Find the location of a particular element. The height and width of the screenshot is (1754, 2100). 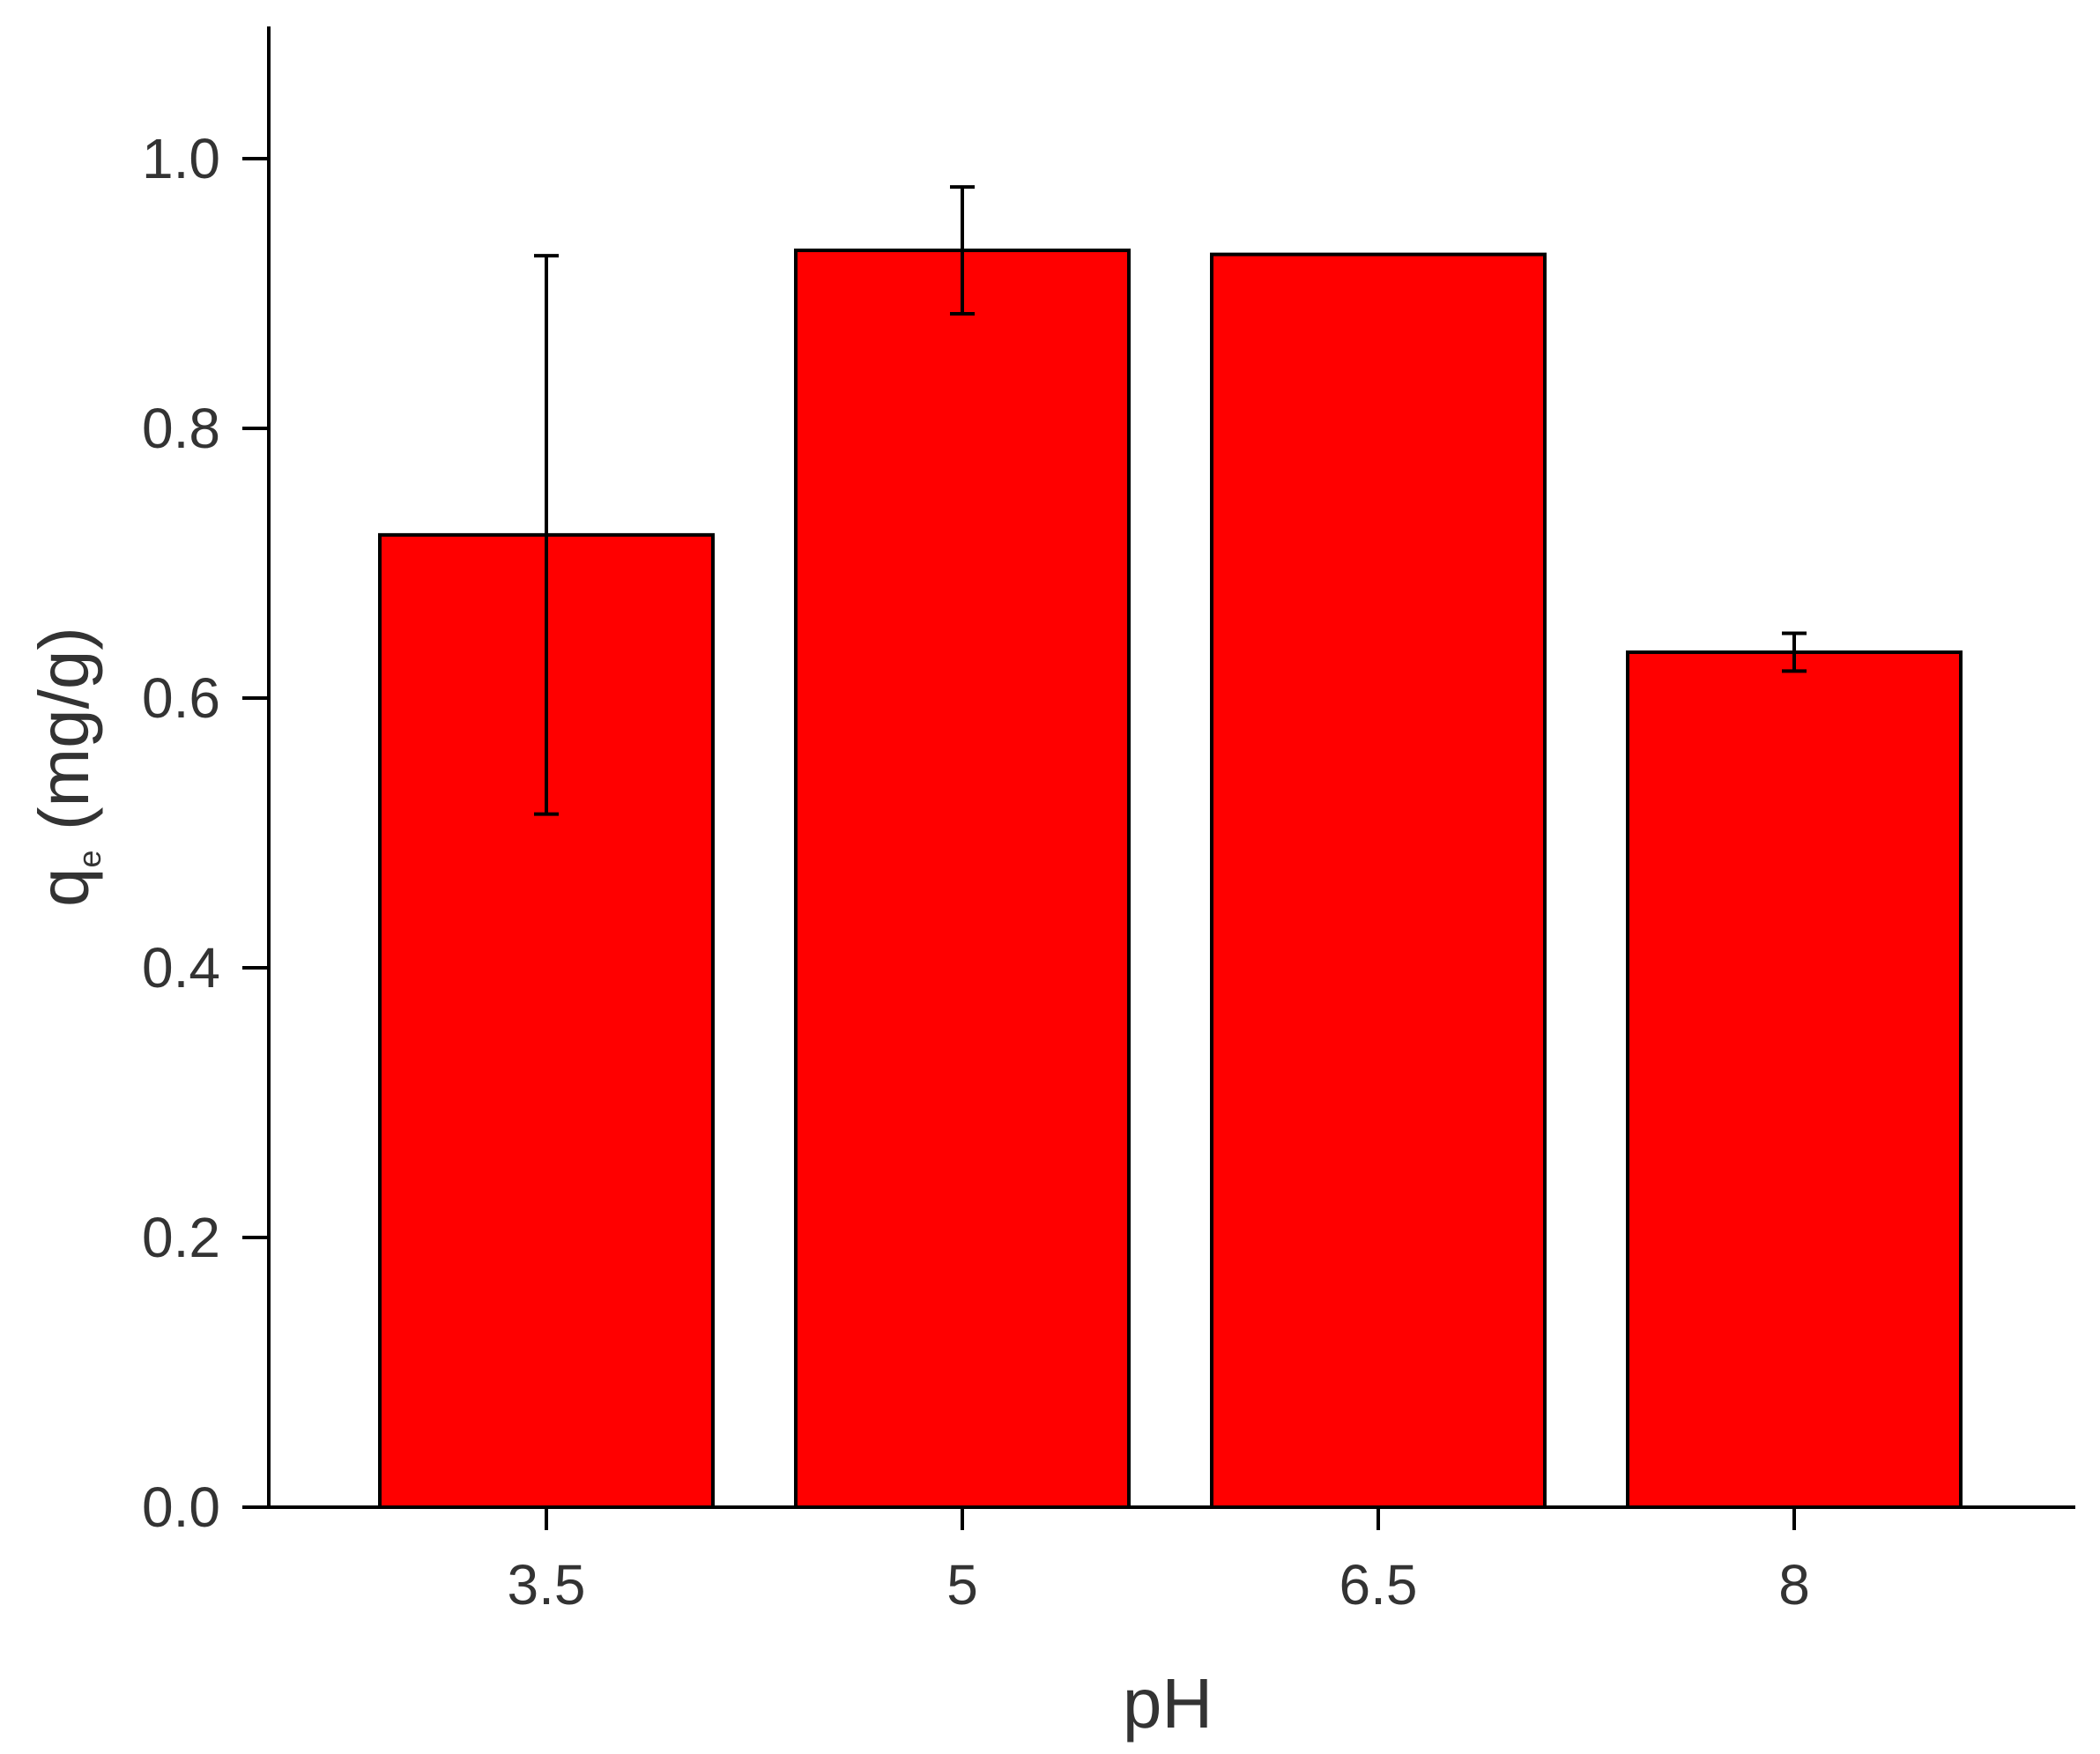

x-ticks: 3.5 5 6.5 8 is located at coordinates (1159, 1562).